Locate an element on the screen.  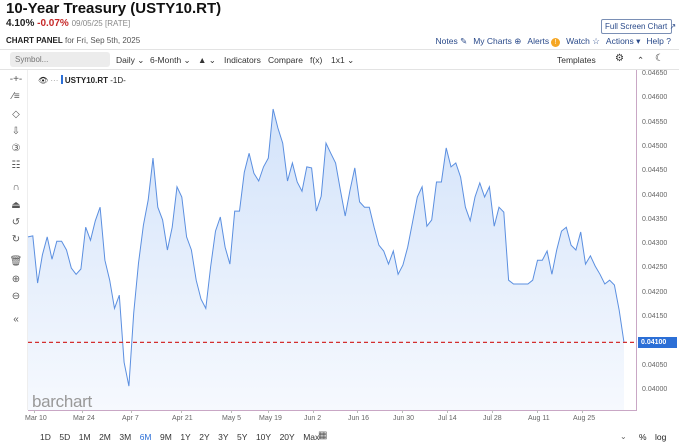
range-1y: 1Y is located at coordinates (185, 437).